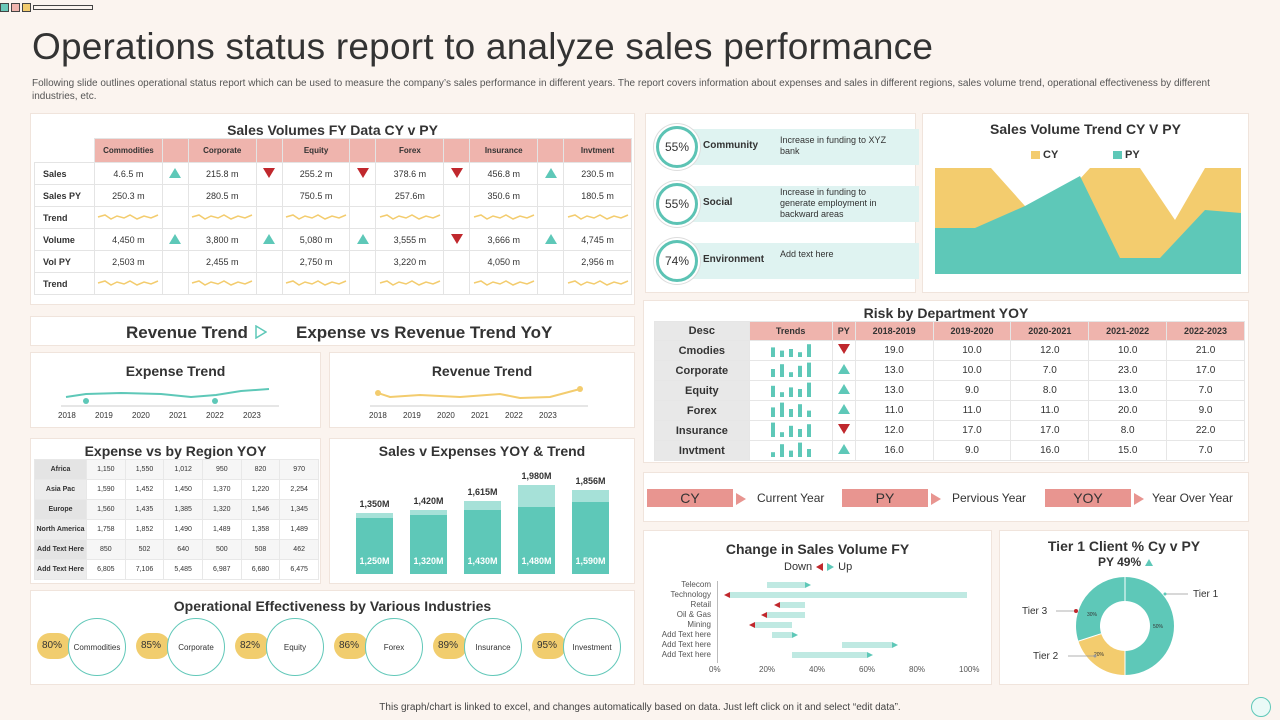 This screenshot has width=1280, height=720. Describe the element at coordinates (1128, 370) in the screenshot. I see `risk-cell: 23.0` at that location.